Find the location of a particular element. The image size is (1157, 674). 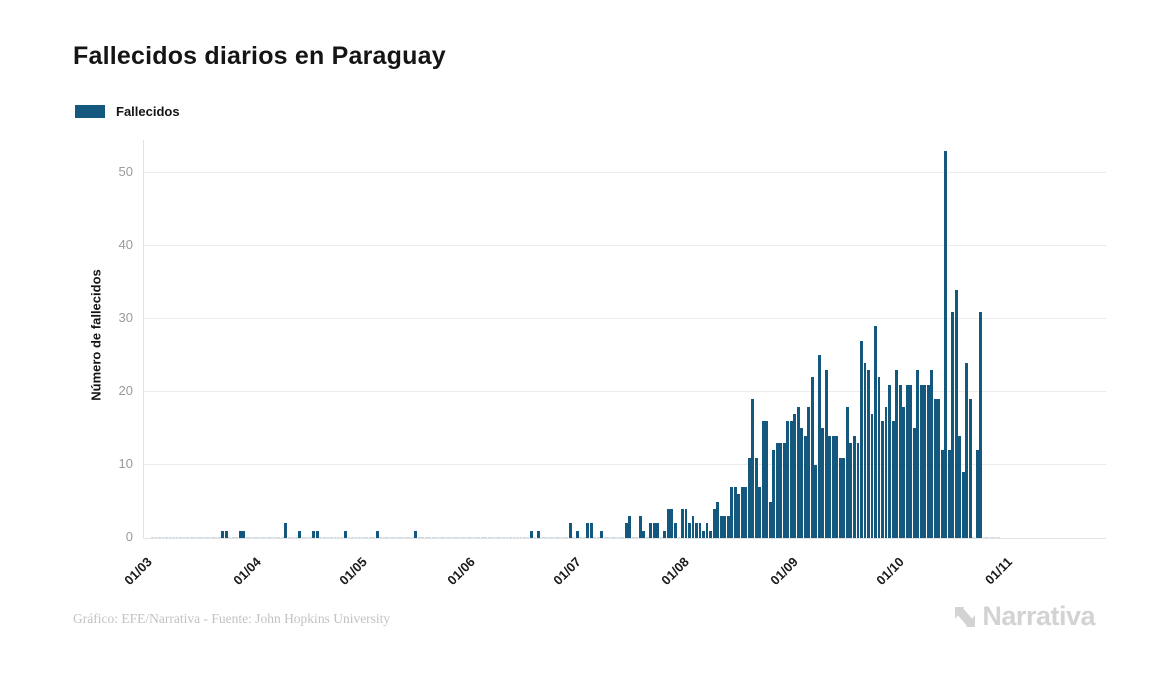

y-axis-ticks: 0 10 20 30 40 50 is located at coordinates (66, 342).